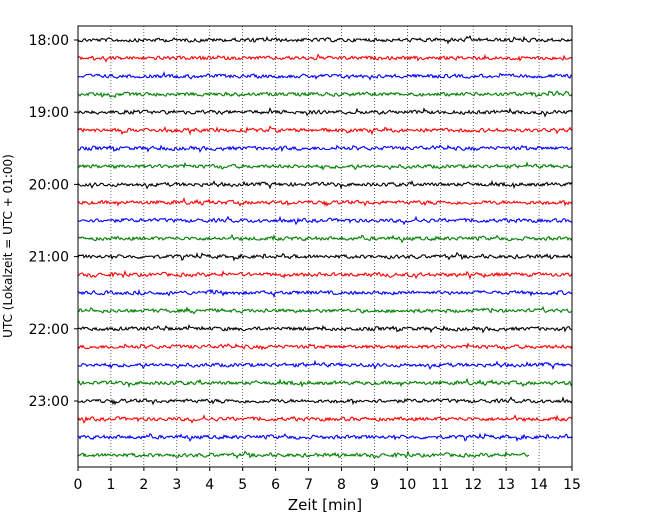 The height and width of the screenshot is (520, 650). What do you see at coordinates (53, 221) in the screenshot?
I see `y-axis-ticks: 18:00 19:00 20:00 21:00 22:00 23:00` at bounding box center [53, 221].